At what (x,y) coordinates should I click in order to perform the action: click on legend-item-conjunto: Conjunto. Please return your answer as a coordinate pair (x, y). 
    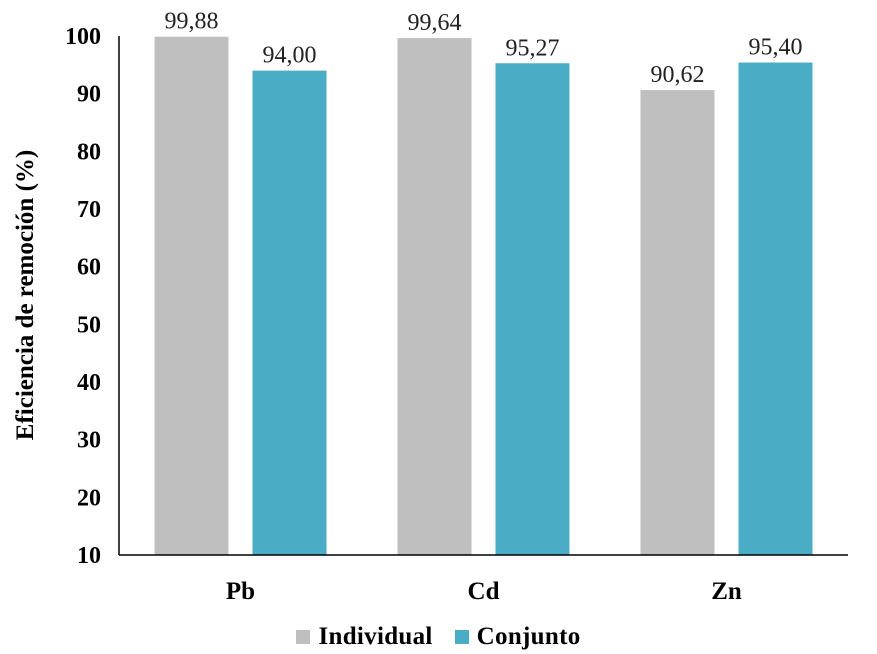
    Looking at the image, I should click on (517, 637).